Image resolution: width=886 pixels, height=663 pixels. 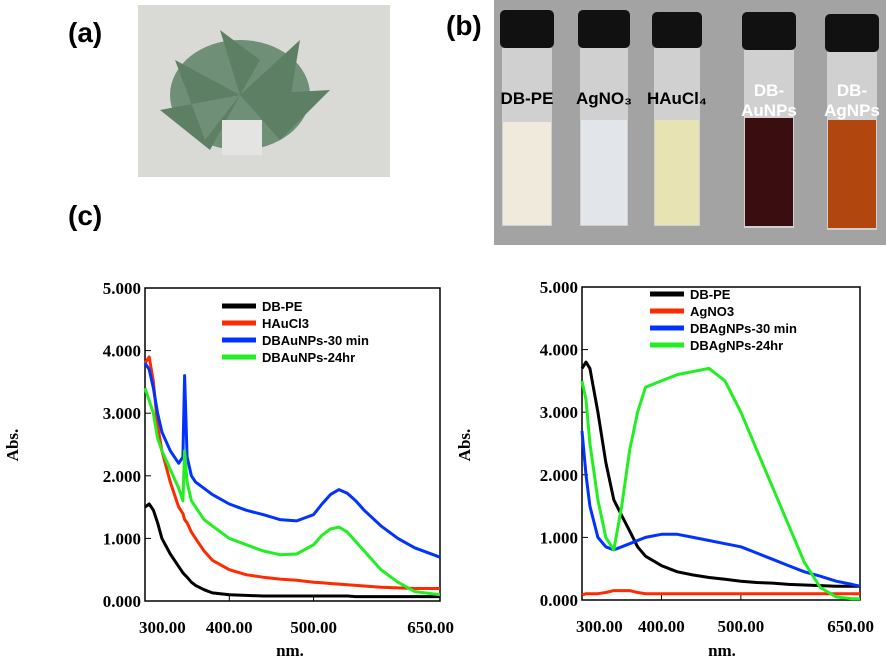 I want to click on legend-label: DBAgNPs-30 min, so click(x=743, y=328).